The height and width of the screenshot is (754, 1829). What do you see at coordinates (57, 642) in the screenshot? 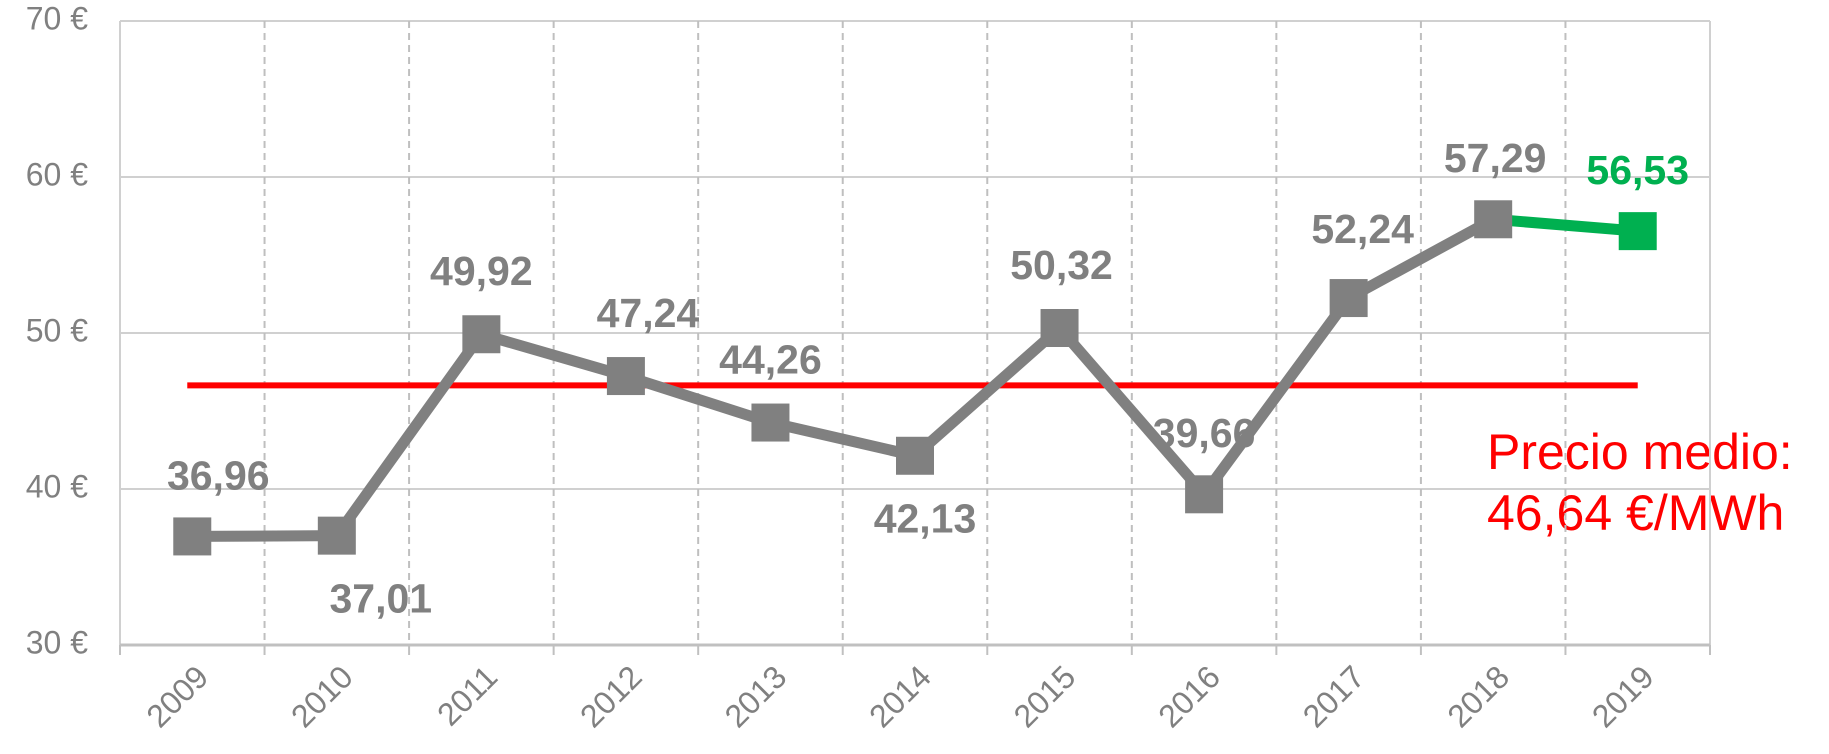
I see `y-tick-label: 30 €` at bounding box center [57, 642].